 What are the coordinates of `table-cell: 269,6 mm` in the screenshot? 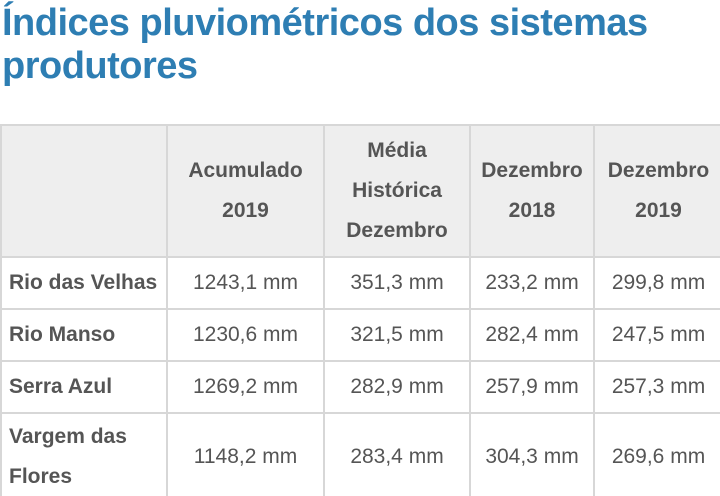 It's located at (656, 454).